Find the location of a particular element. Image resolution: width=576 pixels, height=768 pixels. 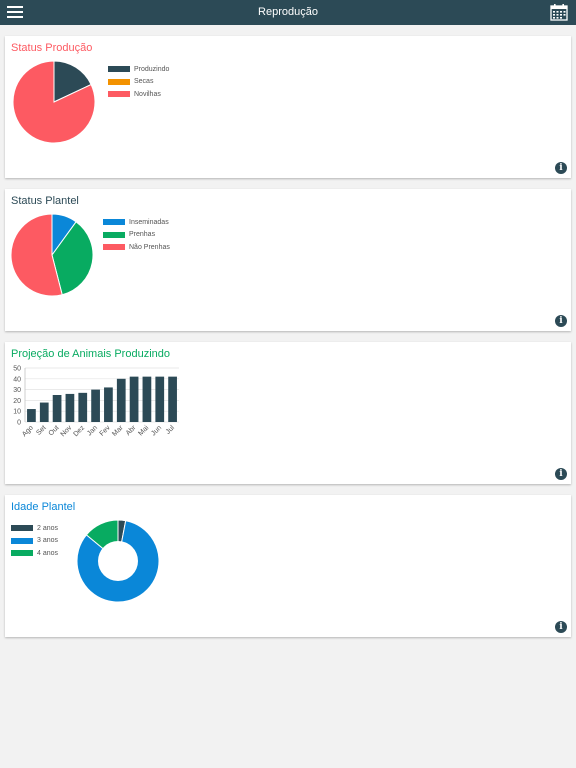

top-bar: Reprodução is located at coordinates (288, 12).